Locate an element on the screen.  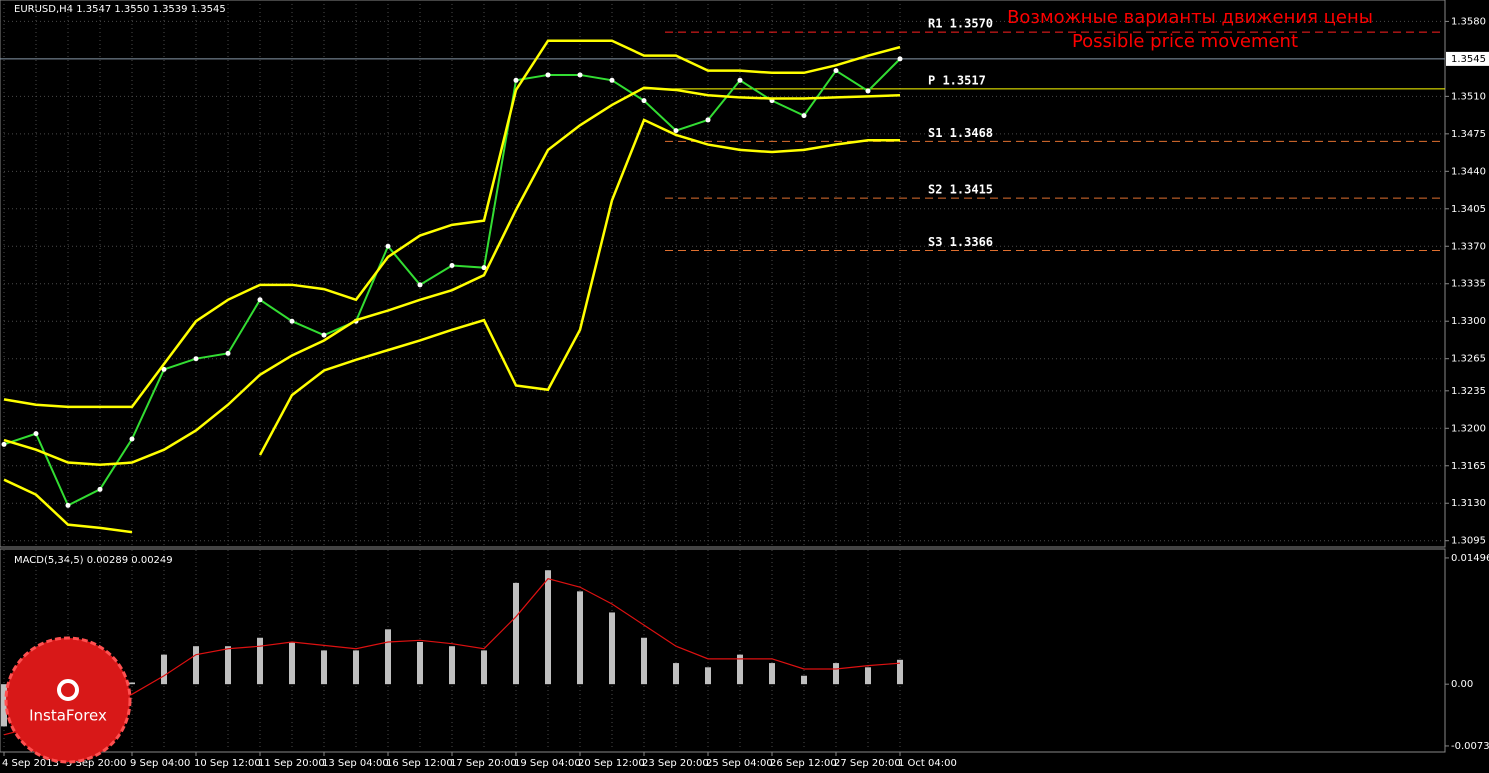
logo: InstaForex is located at coordinates (68, 700).